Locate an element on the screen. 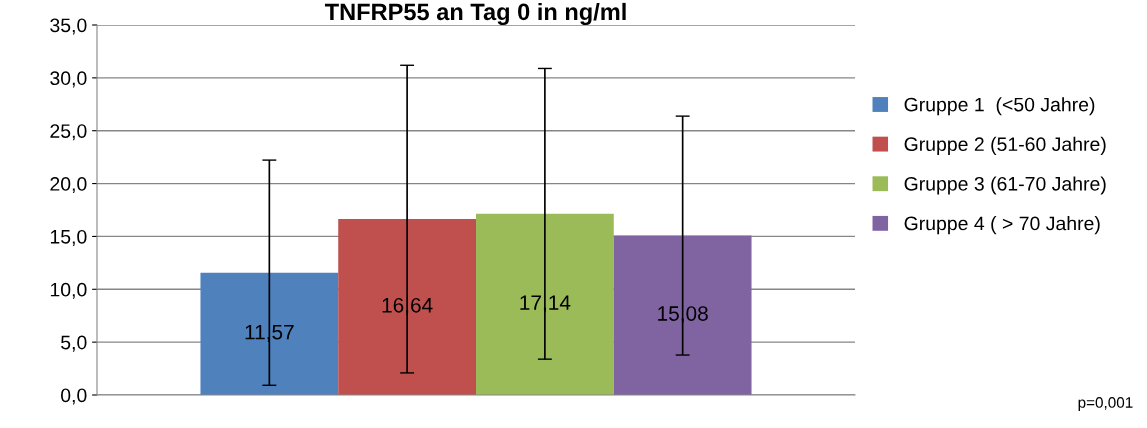 The image size is (1147, 428). y-tick-label: 5,0 is located at coordinates (74, 343).